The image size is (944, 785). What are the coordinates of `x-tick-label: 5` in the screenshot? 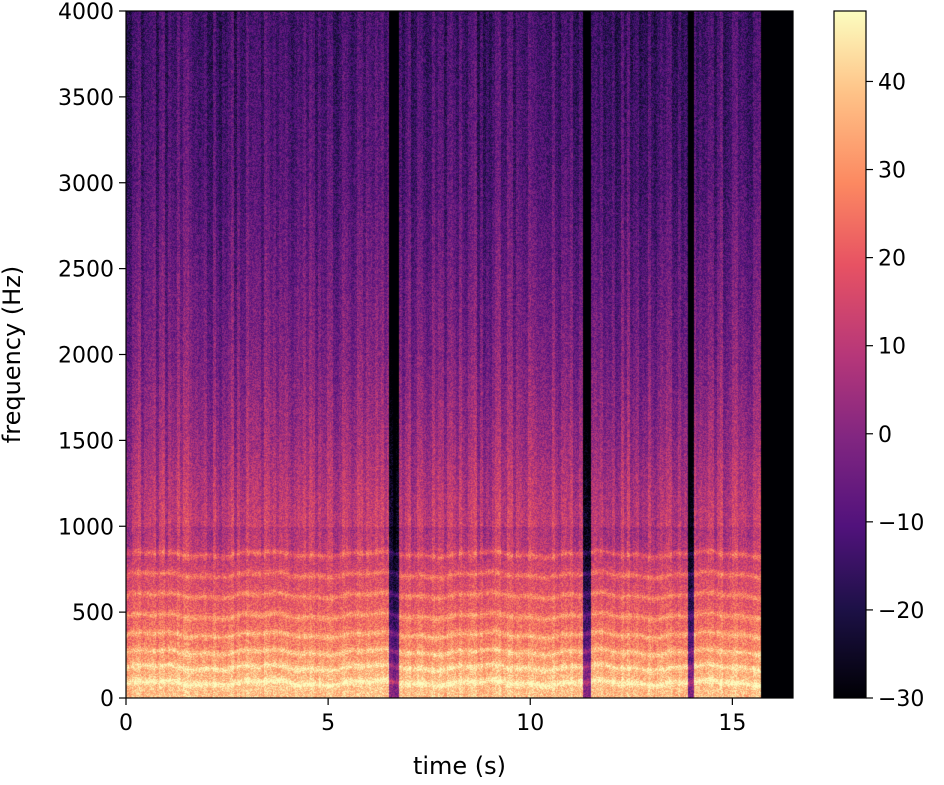 It's located at (328, 723).